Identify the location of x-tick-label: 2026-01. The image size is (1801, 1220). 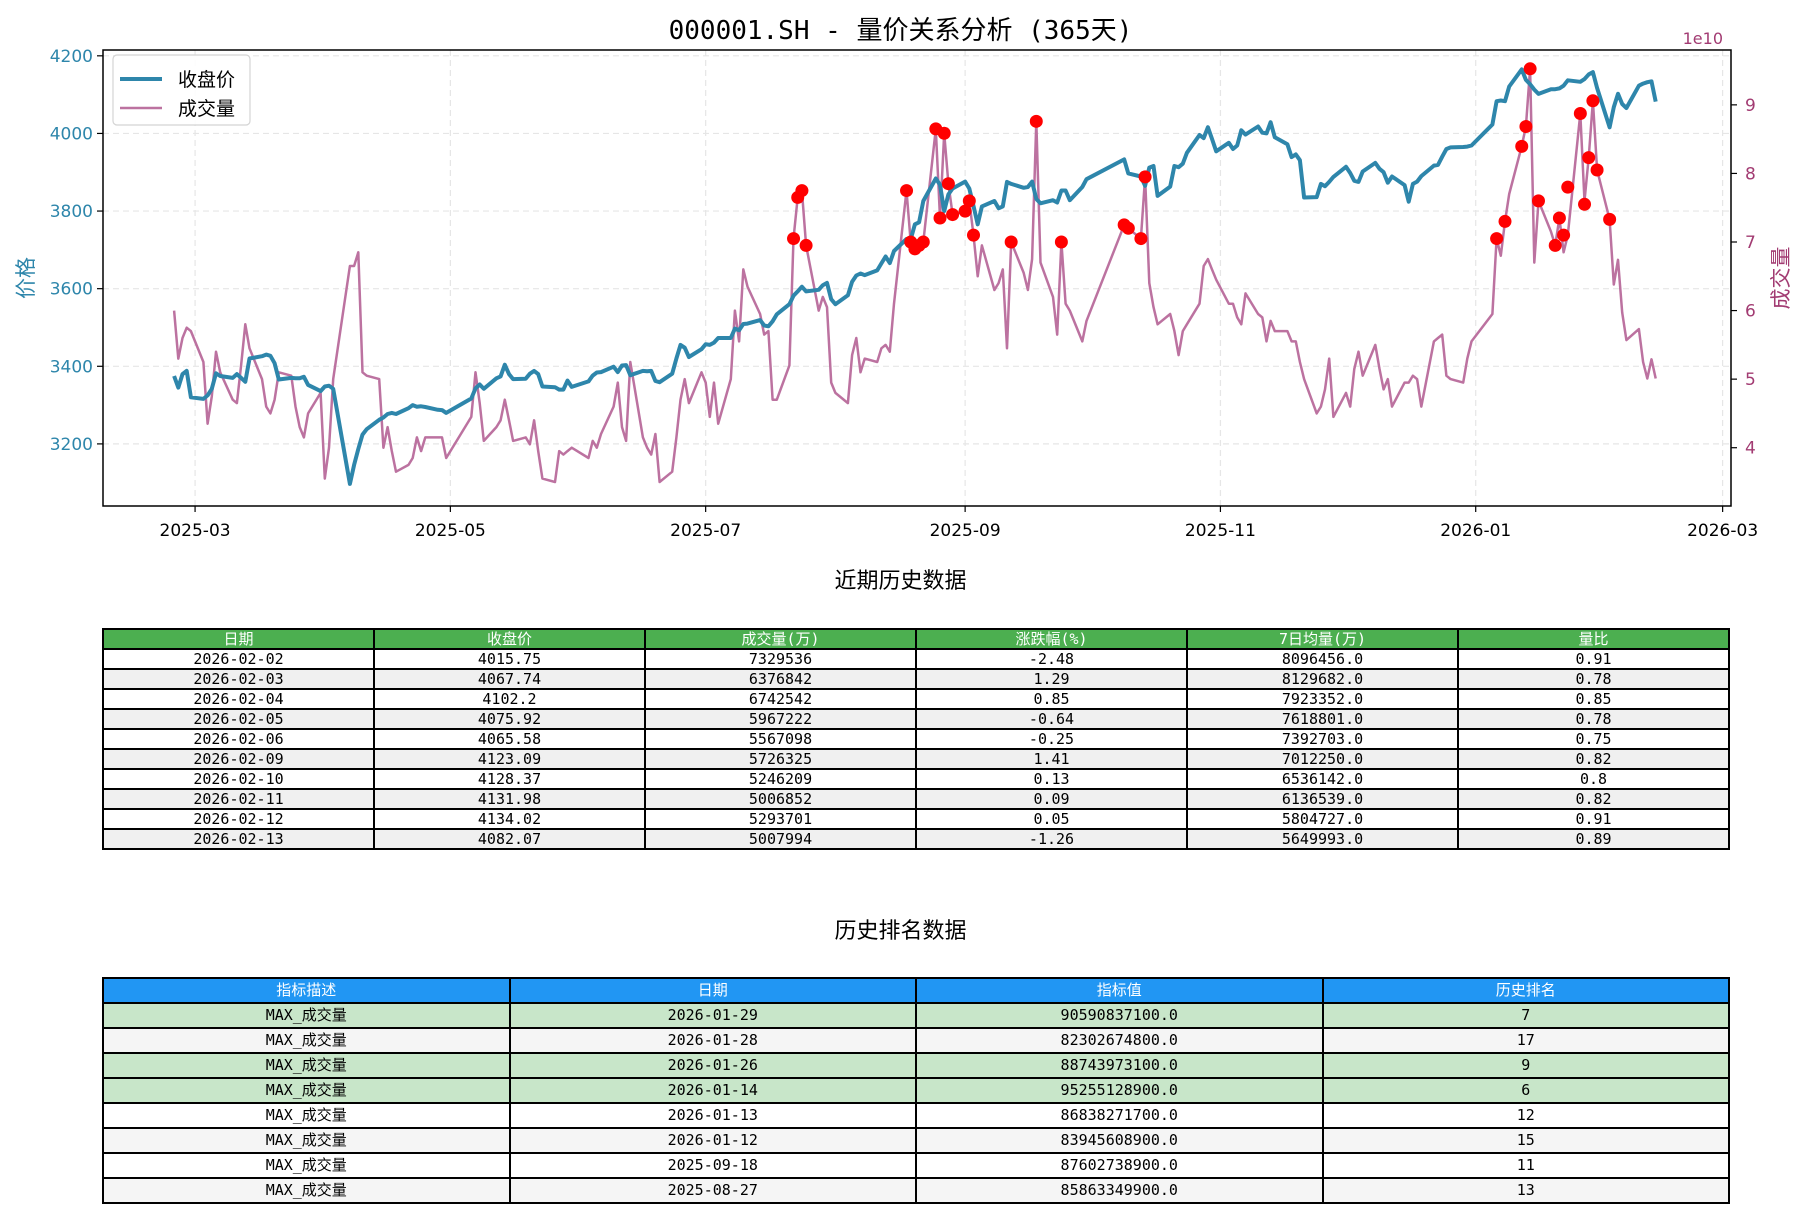
(1475, 531).